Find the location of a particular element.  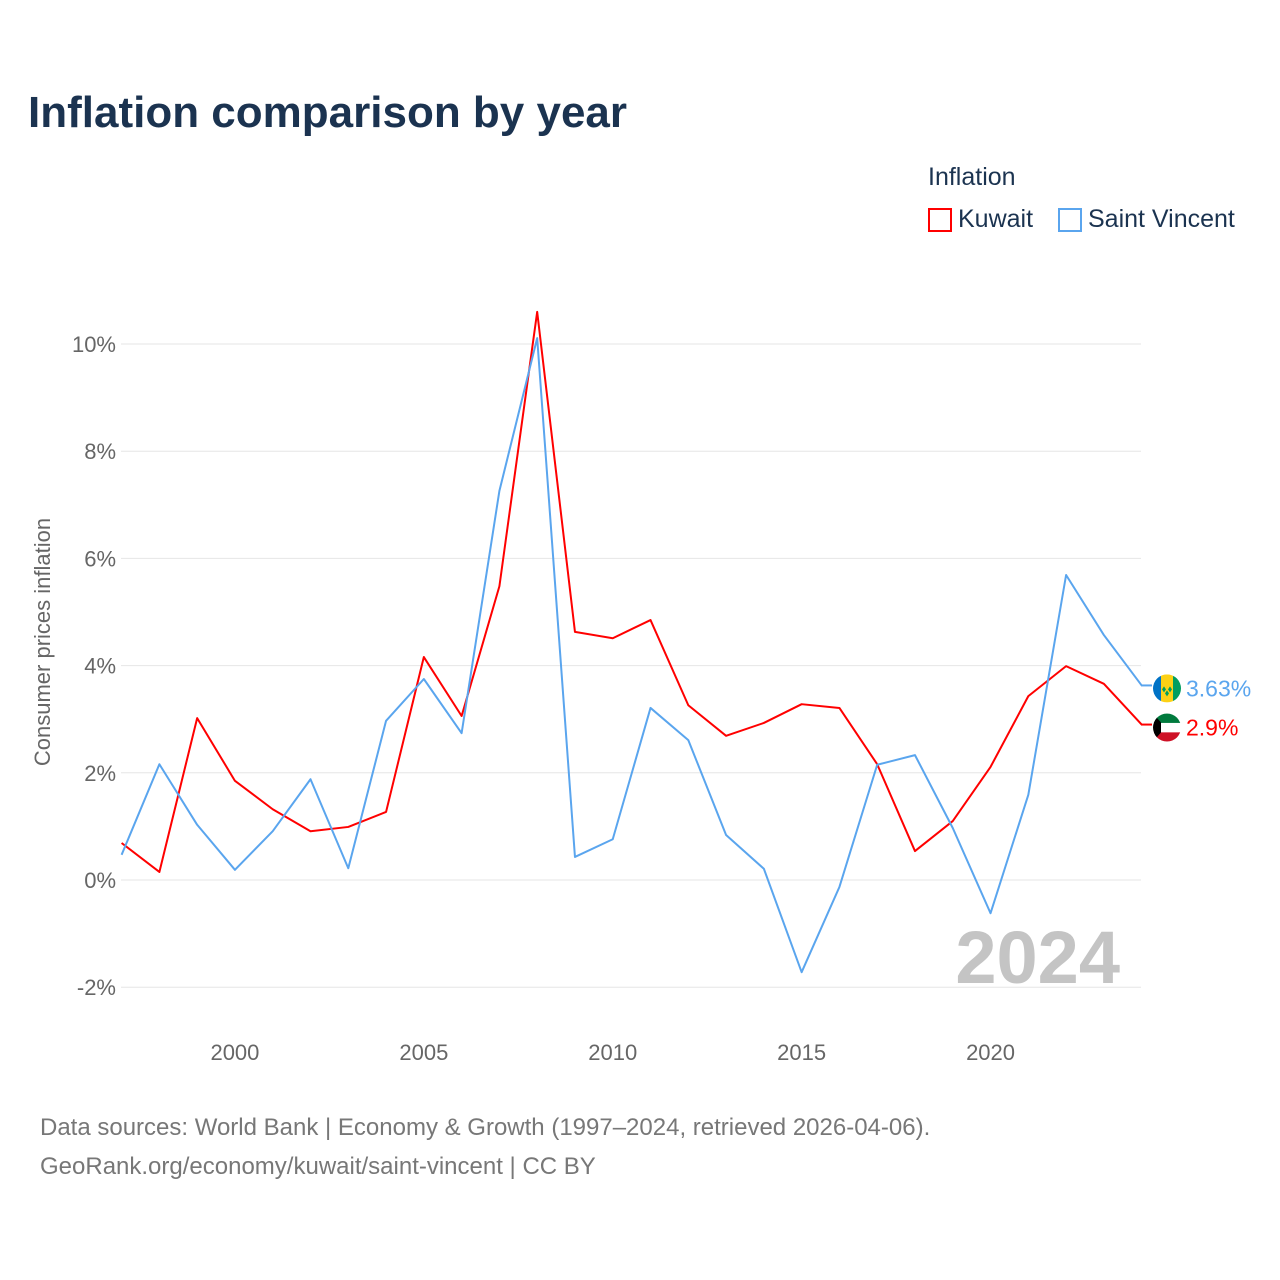

y-tick-label: 6% is located at coordinates (100, 558).